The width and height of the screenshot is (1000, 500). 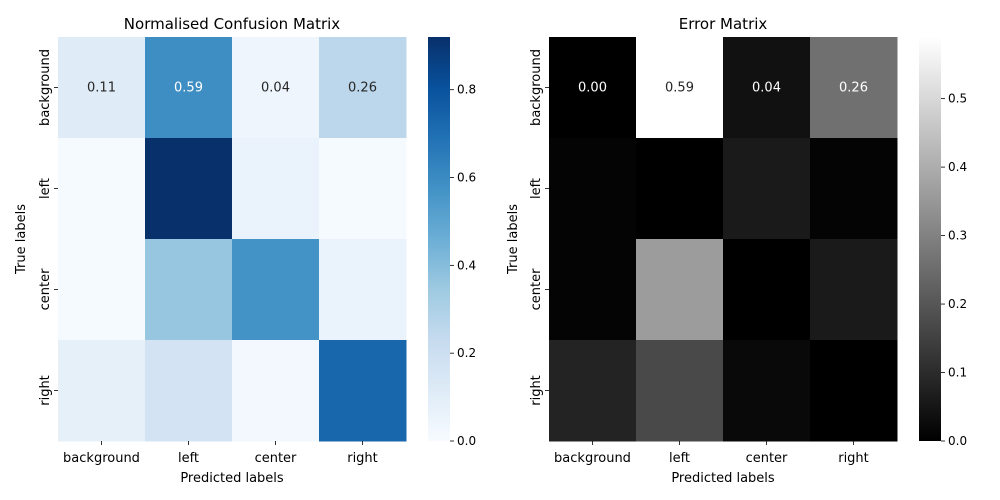 What do you see at coordinates (723, 24) in the screenshot?
I see `chart-title: Error Matrix` at bounding box center [723, 24].